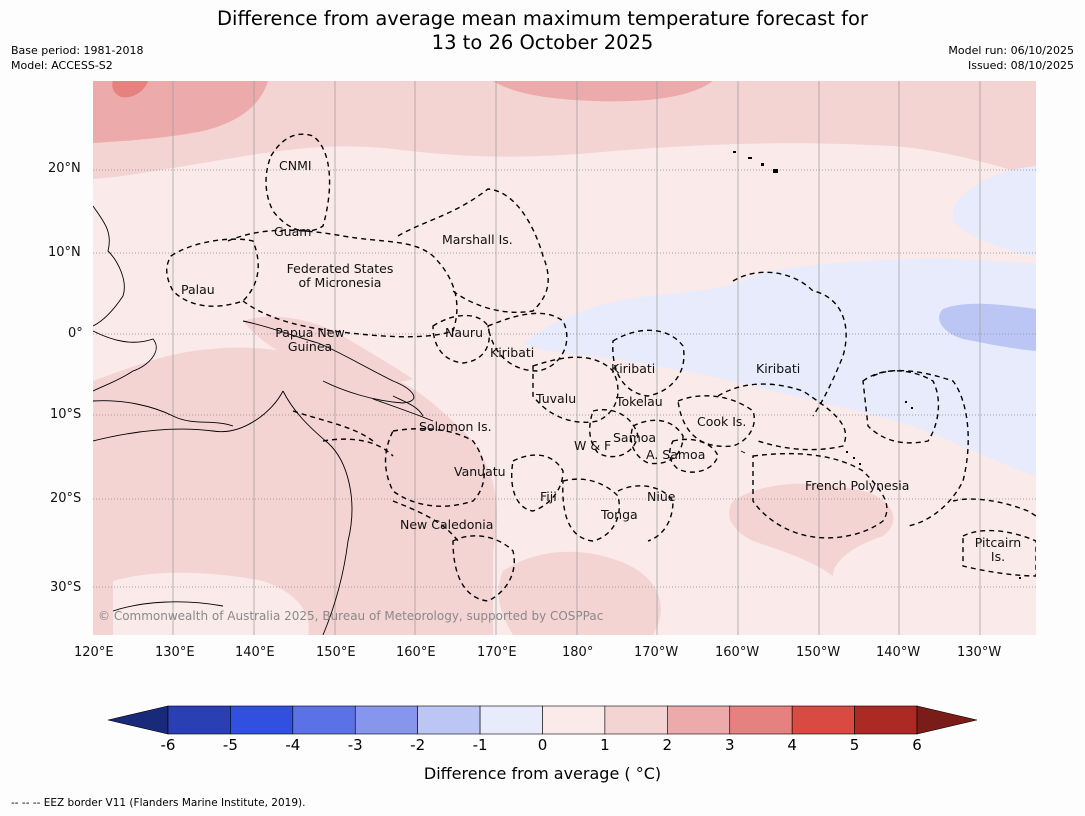  Describe the element at coordinates (477, 239) in the screenshot. I see `label-marshall-is: Marshall Is.` at that location.